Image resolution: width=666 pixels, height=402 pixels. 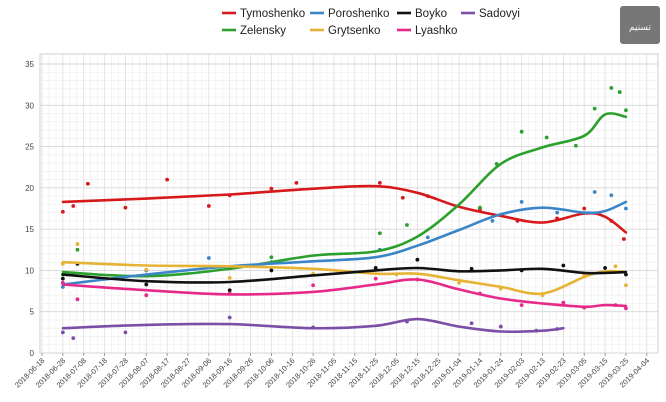 I want to click on y-tick-label: 10, so click(x=29, y=270).